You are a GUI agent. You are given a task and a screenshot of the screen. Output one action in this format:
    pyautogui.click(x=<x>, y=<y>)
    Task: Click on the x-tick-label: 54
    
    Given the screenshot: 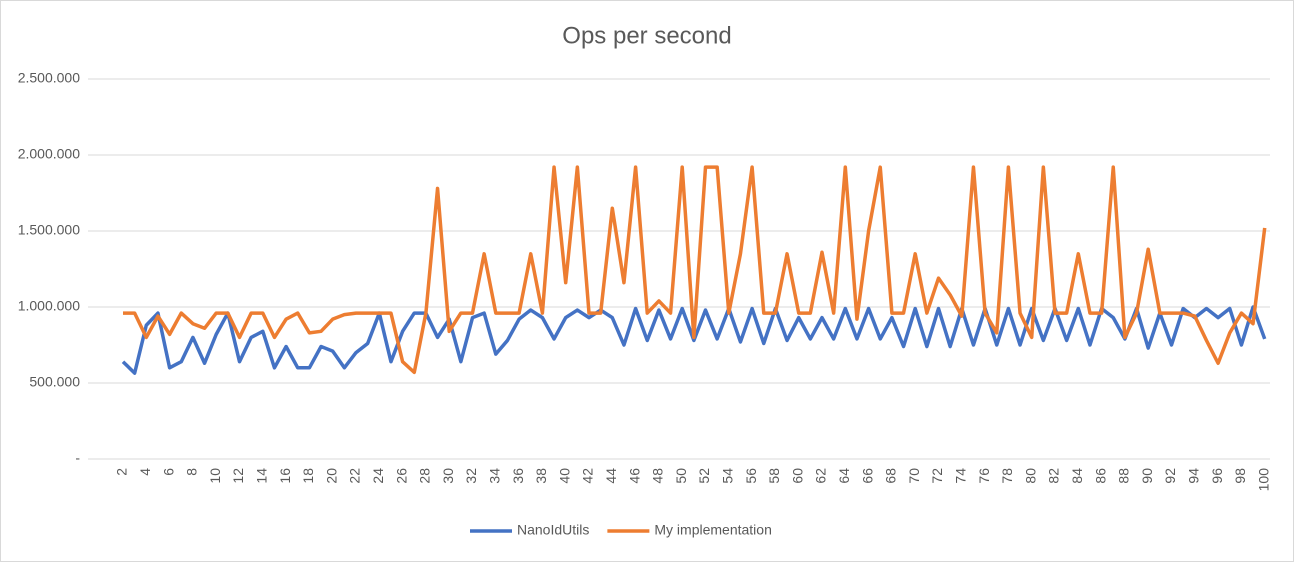 What is the action you would take?
    pyautogui.click(x=728, y=476)
    